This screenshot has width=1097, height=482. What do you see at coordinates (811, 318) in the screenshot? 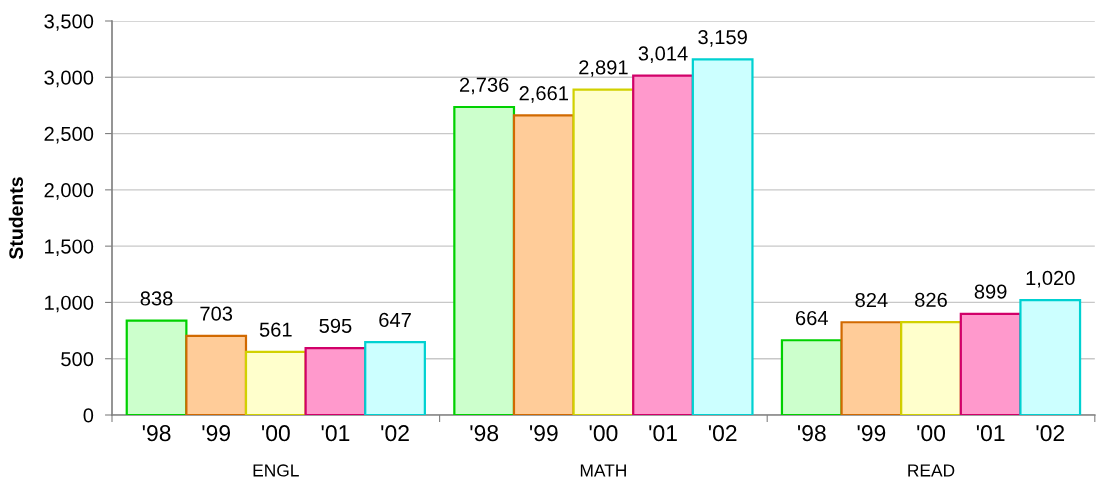
I see `data-label: 664` at bounding box center [811, 318].